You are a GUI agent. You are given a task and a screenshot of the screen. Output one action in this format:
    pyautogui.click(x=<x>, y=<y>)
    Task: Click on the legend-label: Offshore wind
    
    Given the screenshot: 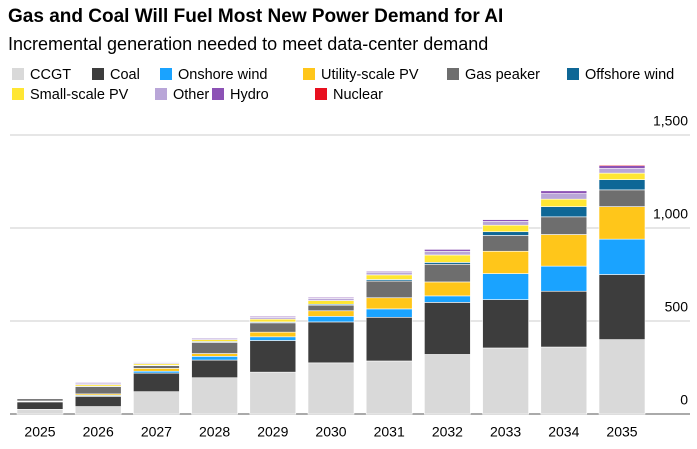 What is the action you would take?
    pyautogui.click(x=629, y=75)
    